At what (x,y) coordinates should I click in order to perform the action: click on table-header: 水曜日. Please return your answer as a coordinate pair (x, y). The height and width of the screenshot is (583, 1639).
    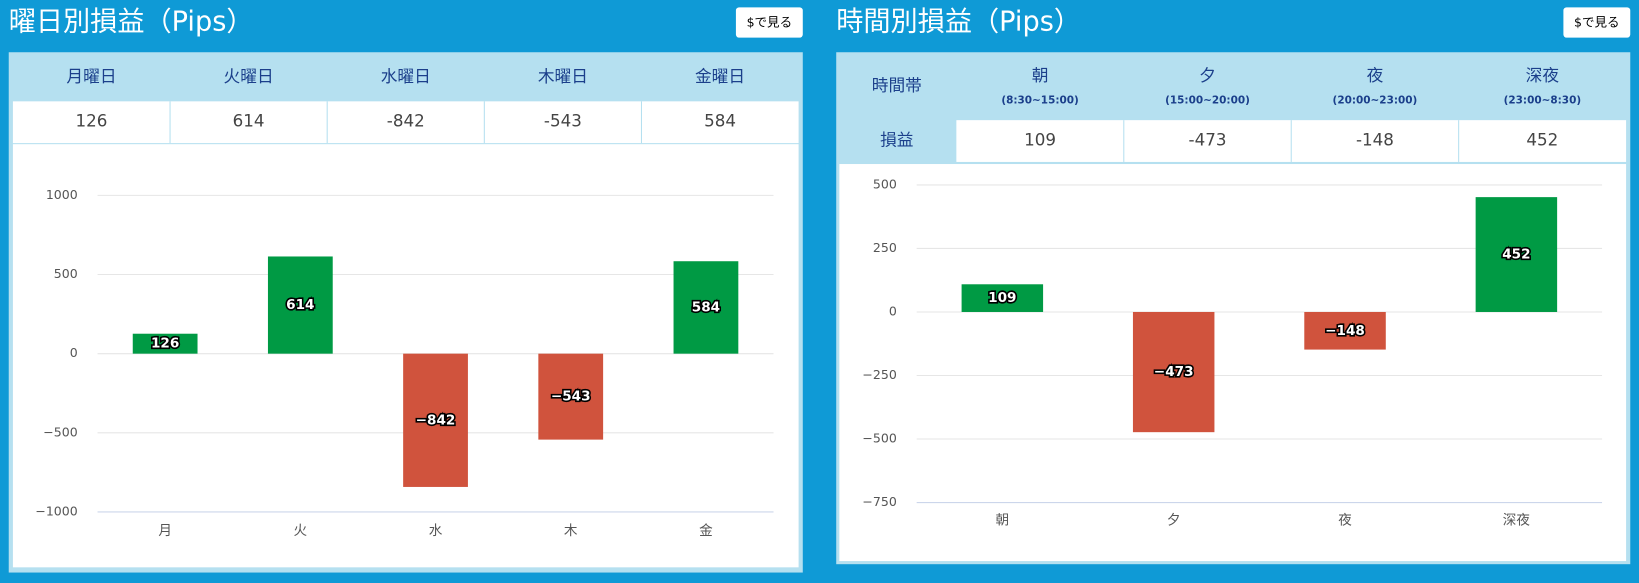
    Looking at the image, I should click on (406, 76).